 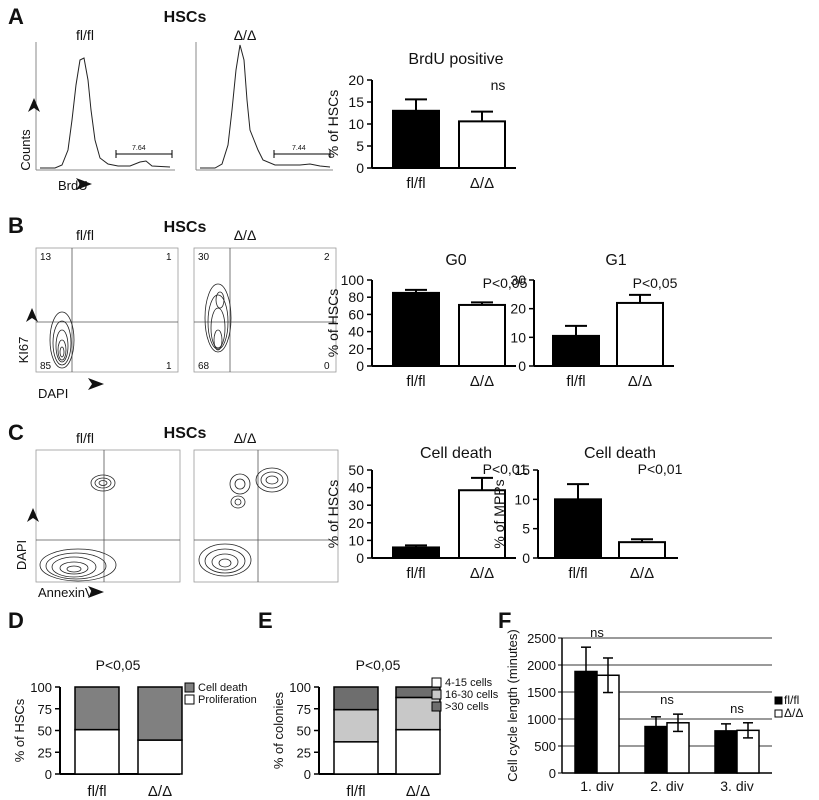 What do you see at coordinates (499, 513) in the screenshot?
I see `y-axis-label: % of MPPs` at bounding box center [499, 513].